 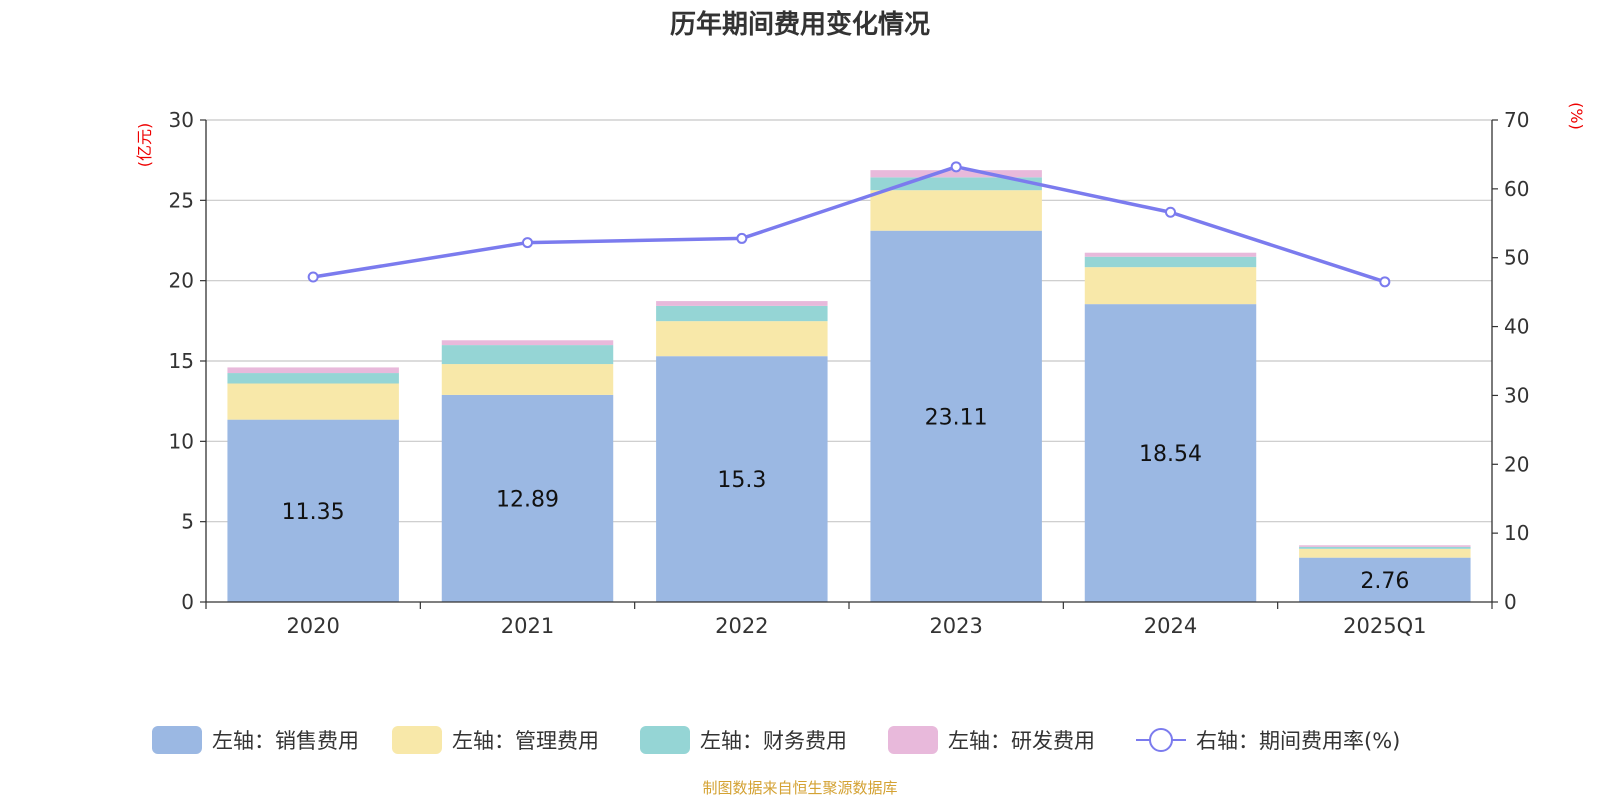 What do you see at coordinates (417, 740) in the screenshot?
I see `legend-swatch-admin` at bounding box center [417, 740].